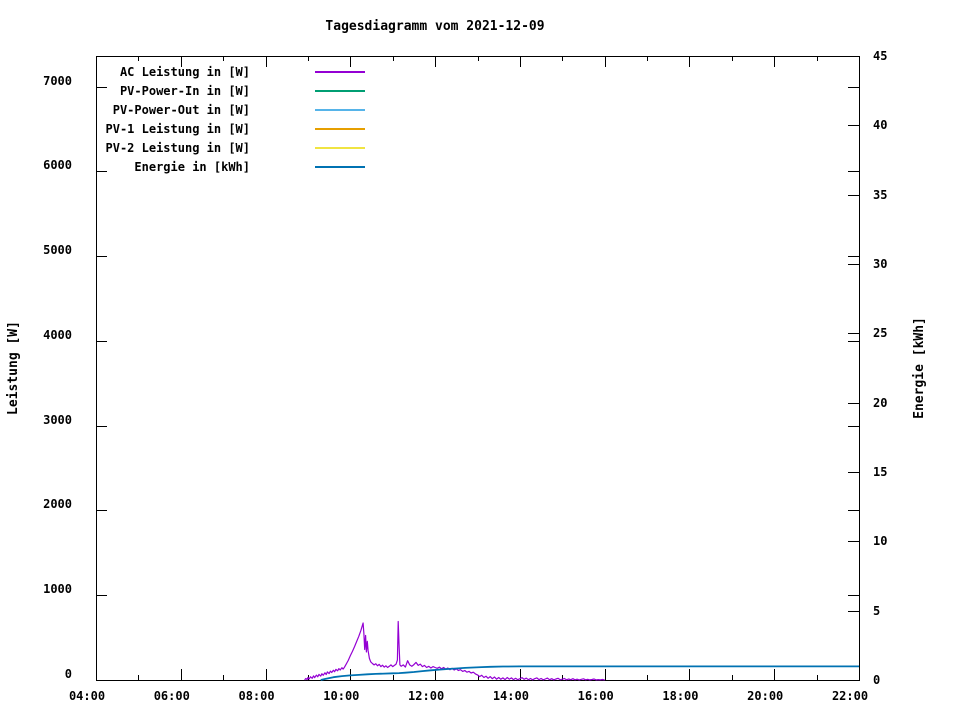 The width and height of the screenshot is (960, 720). What do you see at coordinates (57, 504) in the screenshot?
I see `y-tick-label: 2000` at bounding box center [57, 504].